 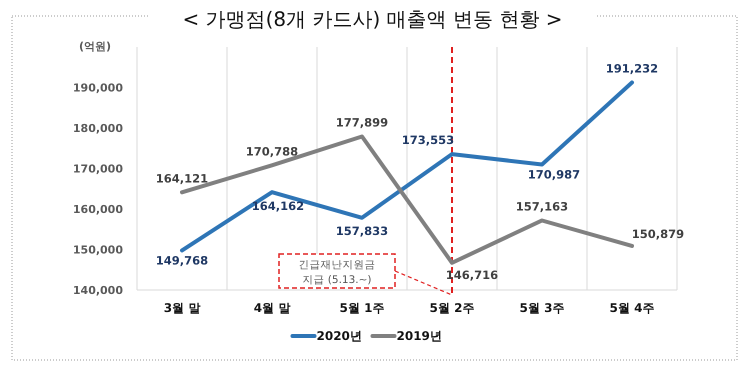 I want to click on legend-label: 2019년, so click(x=419, y=336).